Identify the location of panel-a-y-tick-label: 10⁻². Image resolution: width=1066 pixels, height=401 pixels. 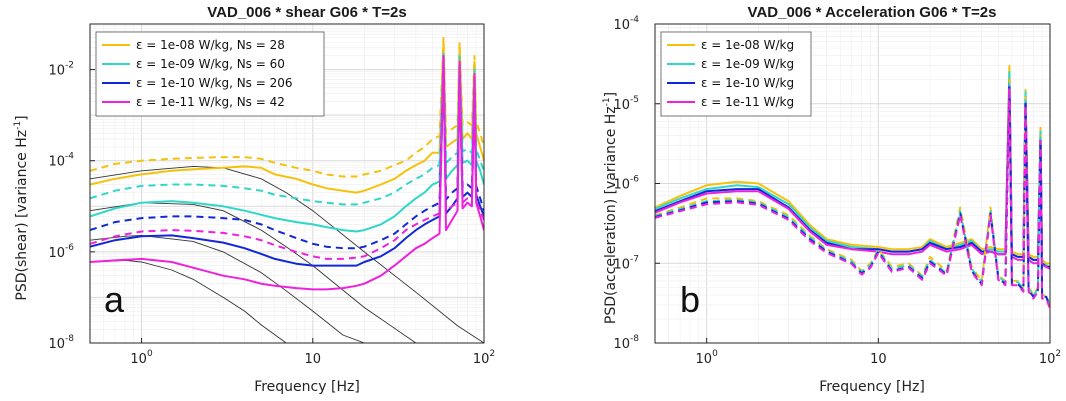
(61, 70).